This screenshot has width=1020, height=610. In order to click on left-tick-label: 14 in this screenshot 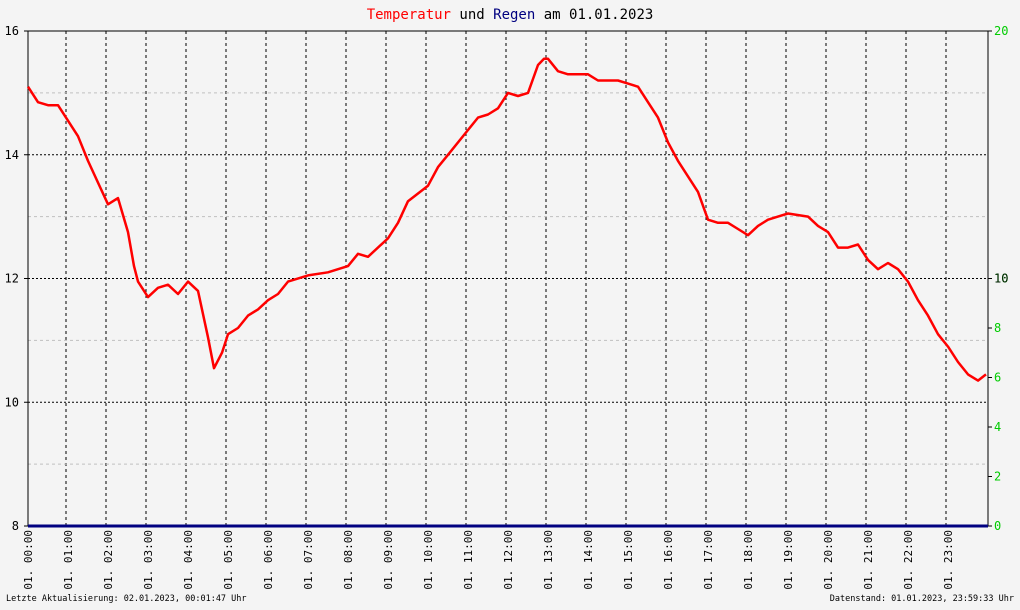, I will do `click(12, 155)`.